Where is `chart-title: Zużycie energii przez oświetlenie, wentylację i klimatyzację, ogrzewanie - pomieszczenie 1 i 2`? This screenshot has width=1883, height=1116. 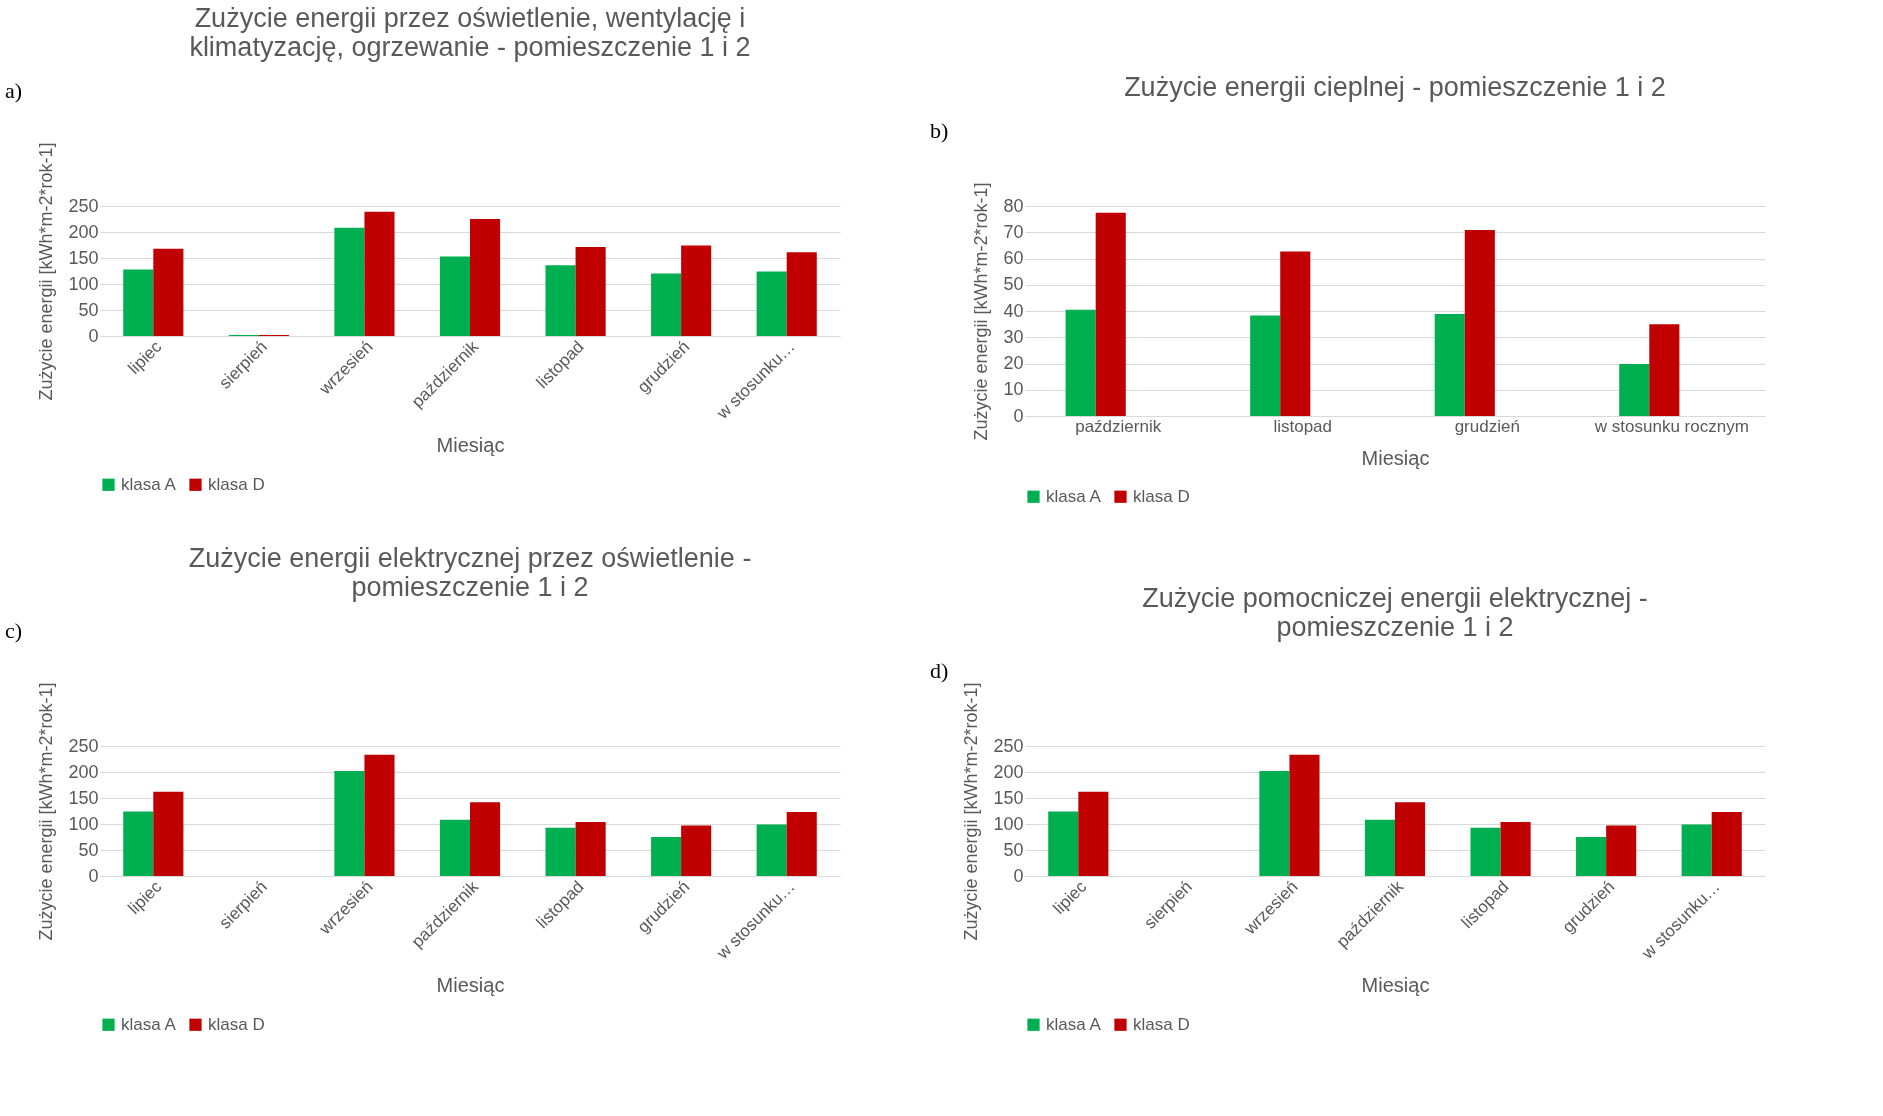 chart-title: Zużycie energii przez oświetlenie, wentylację i klimatyzację, ogrzewanie - pomieszczenie 1 i 2 is located at coordinates (470, 32).